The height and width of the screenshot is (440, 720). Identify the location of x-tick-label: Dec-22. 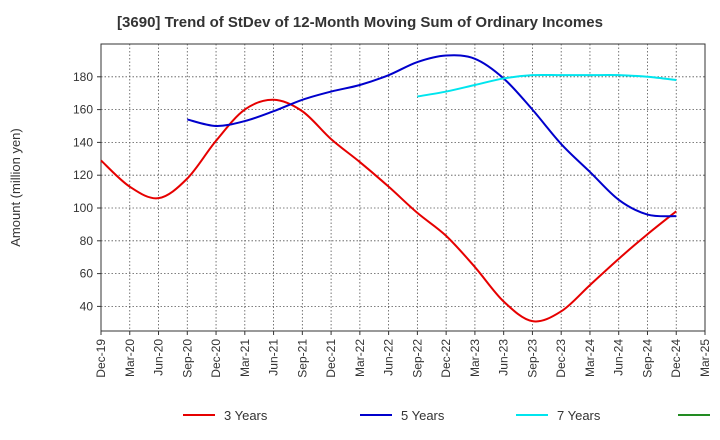
(446, 358).